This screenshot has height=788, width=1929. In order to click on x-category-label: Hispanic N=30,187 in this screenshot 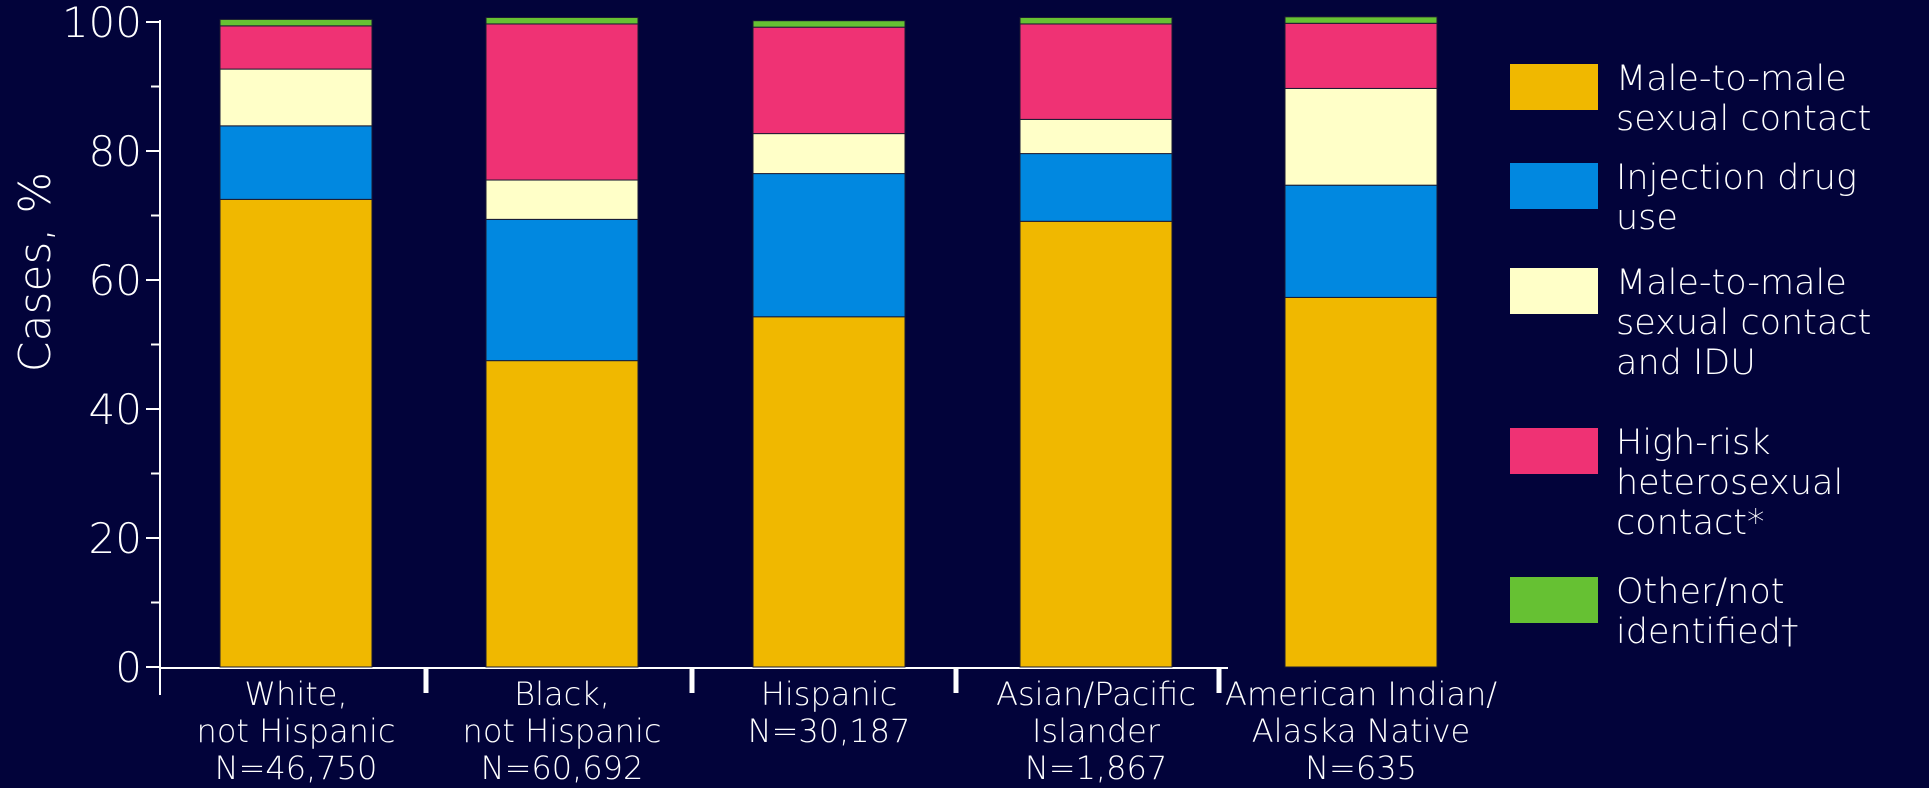, I will do `click(829, 712)`.